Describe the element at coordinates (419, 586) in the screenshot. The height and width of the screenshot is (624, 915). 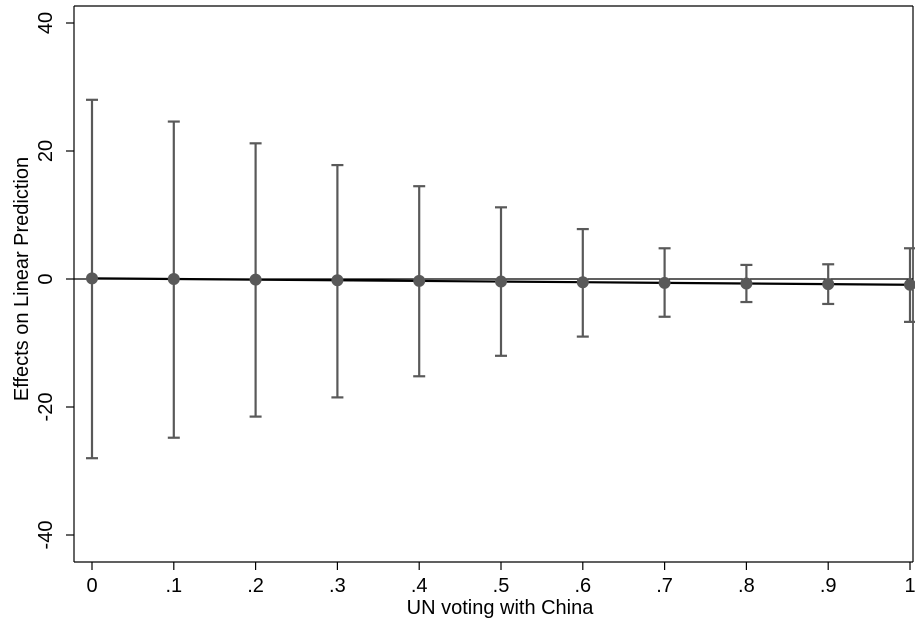
I see `x-tick-label: .4` at that location.